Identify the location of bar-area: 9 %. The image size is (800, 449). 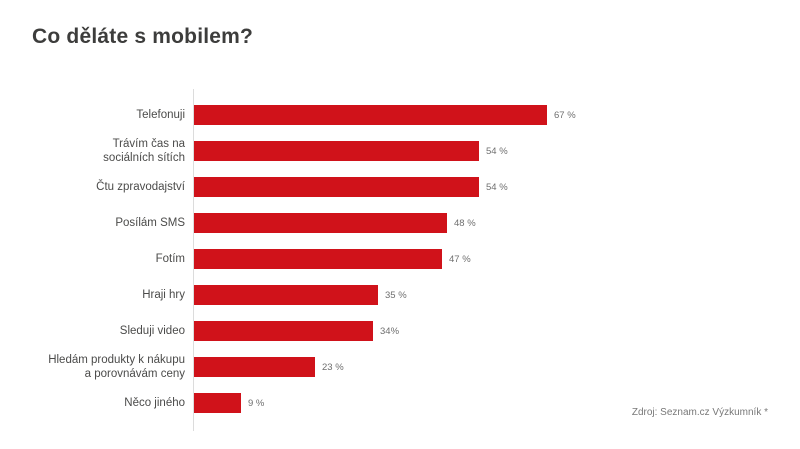
(497, 403).